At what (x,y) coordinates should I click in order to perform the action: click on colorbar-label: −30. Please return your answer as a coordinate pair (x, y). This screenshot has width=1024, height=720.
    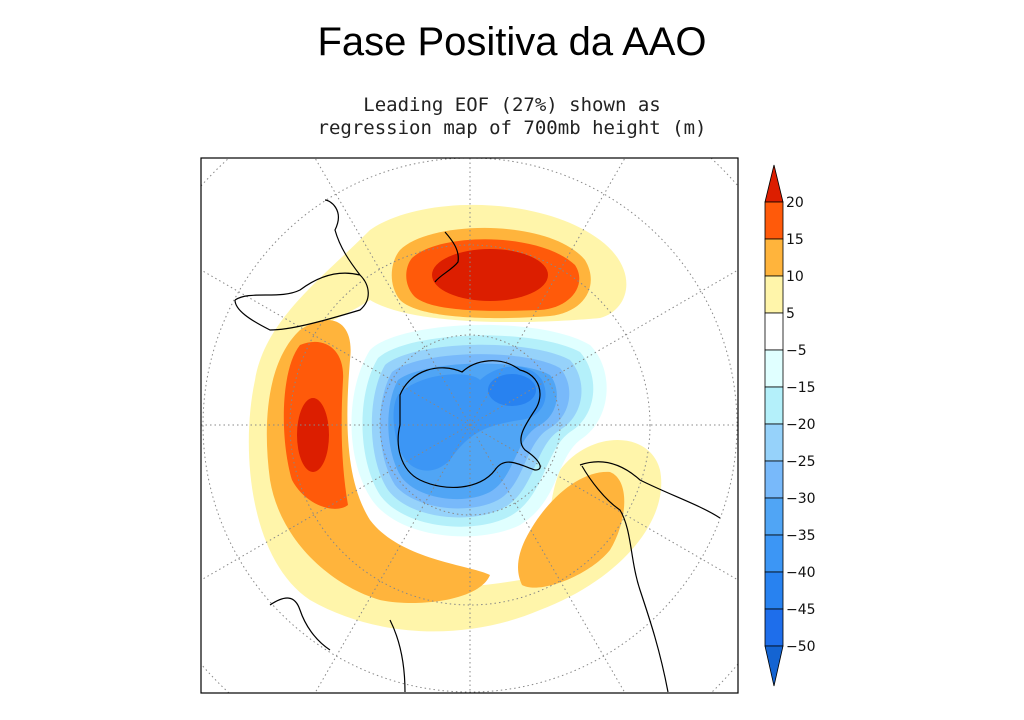
    Looking at the image, I should click on (801, 499).